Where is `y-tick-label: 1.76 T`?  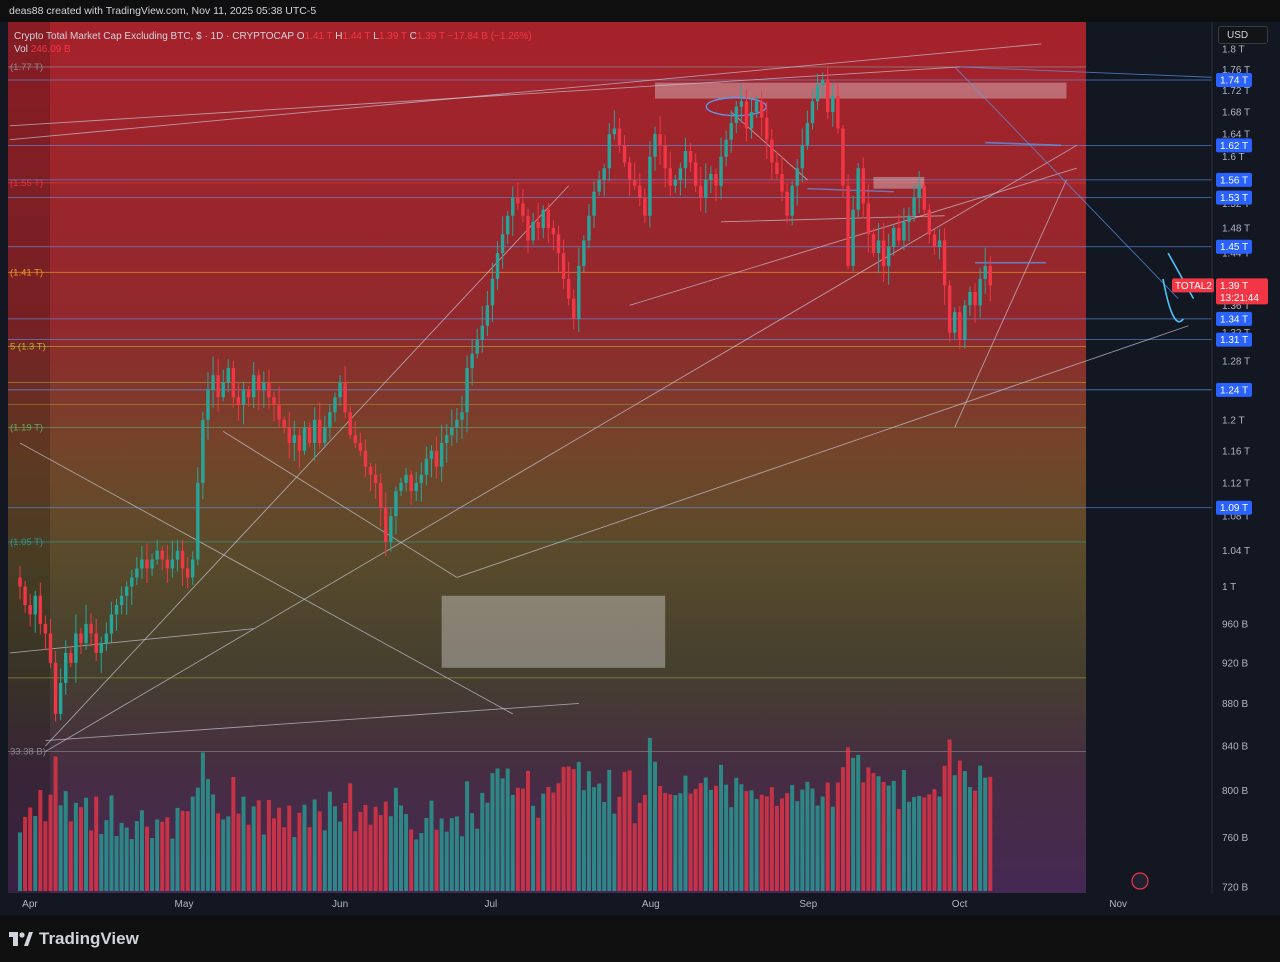
y-tick-label: 1.76 T is located at coordinates (1236, 70).